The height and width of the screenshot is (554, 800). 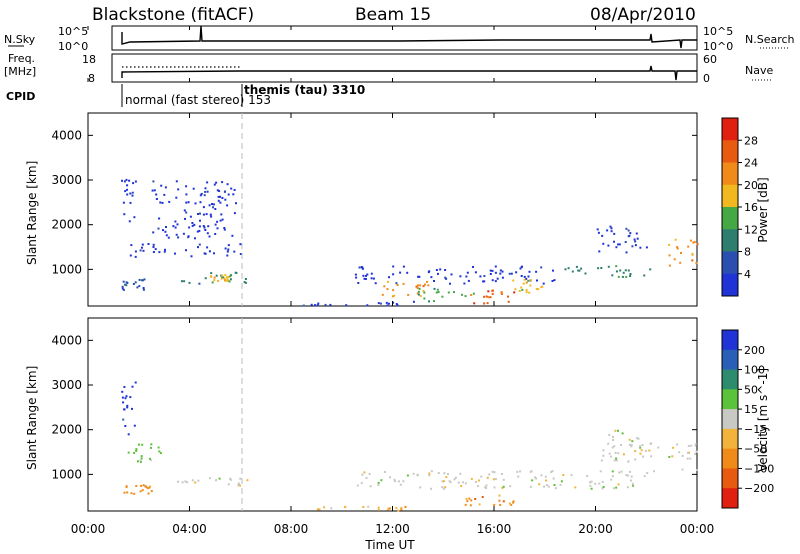 What do you see at coordinates (763, 209) in the screenshot?
I see `power-colorbar-label: Power [dB]` at bounding box center [763, 209].